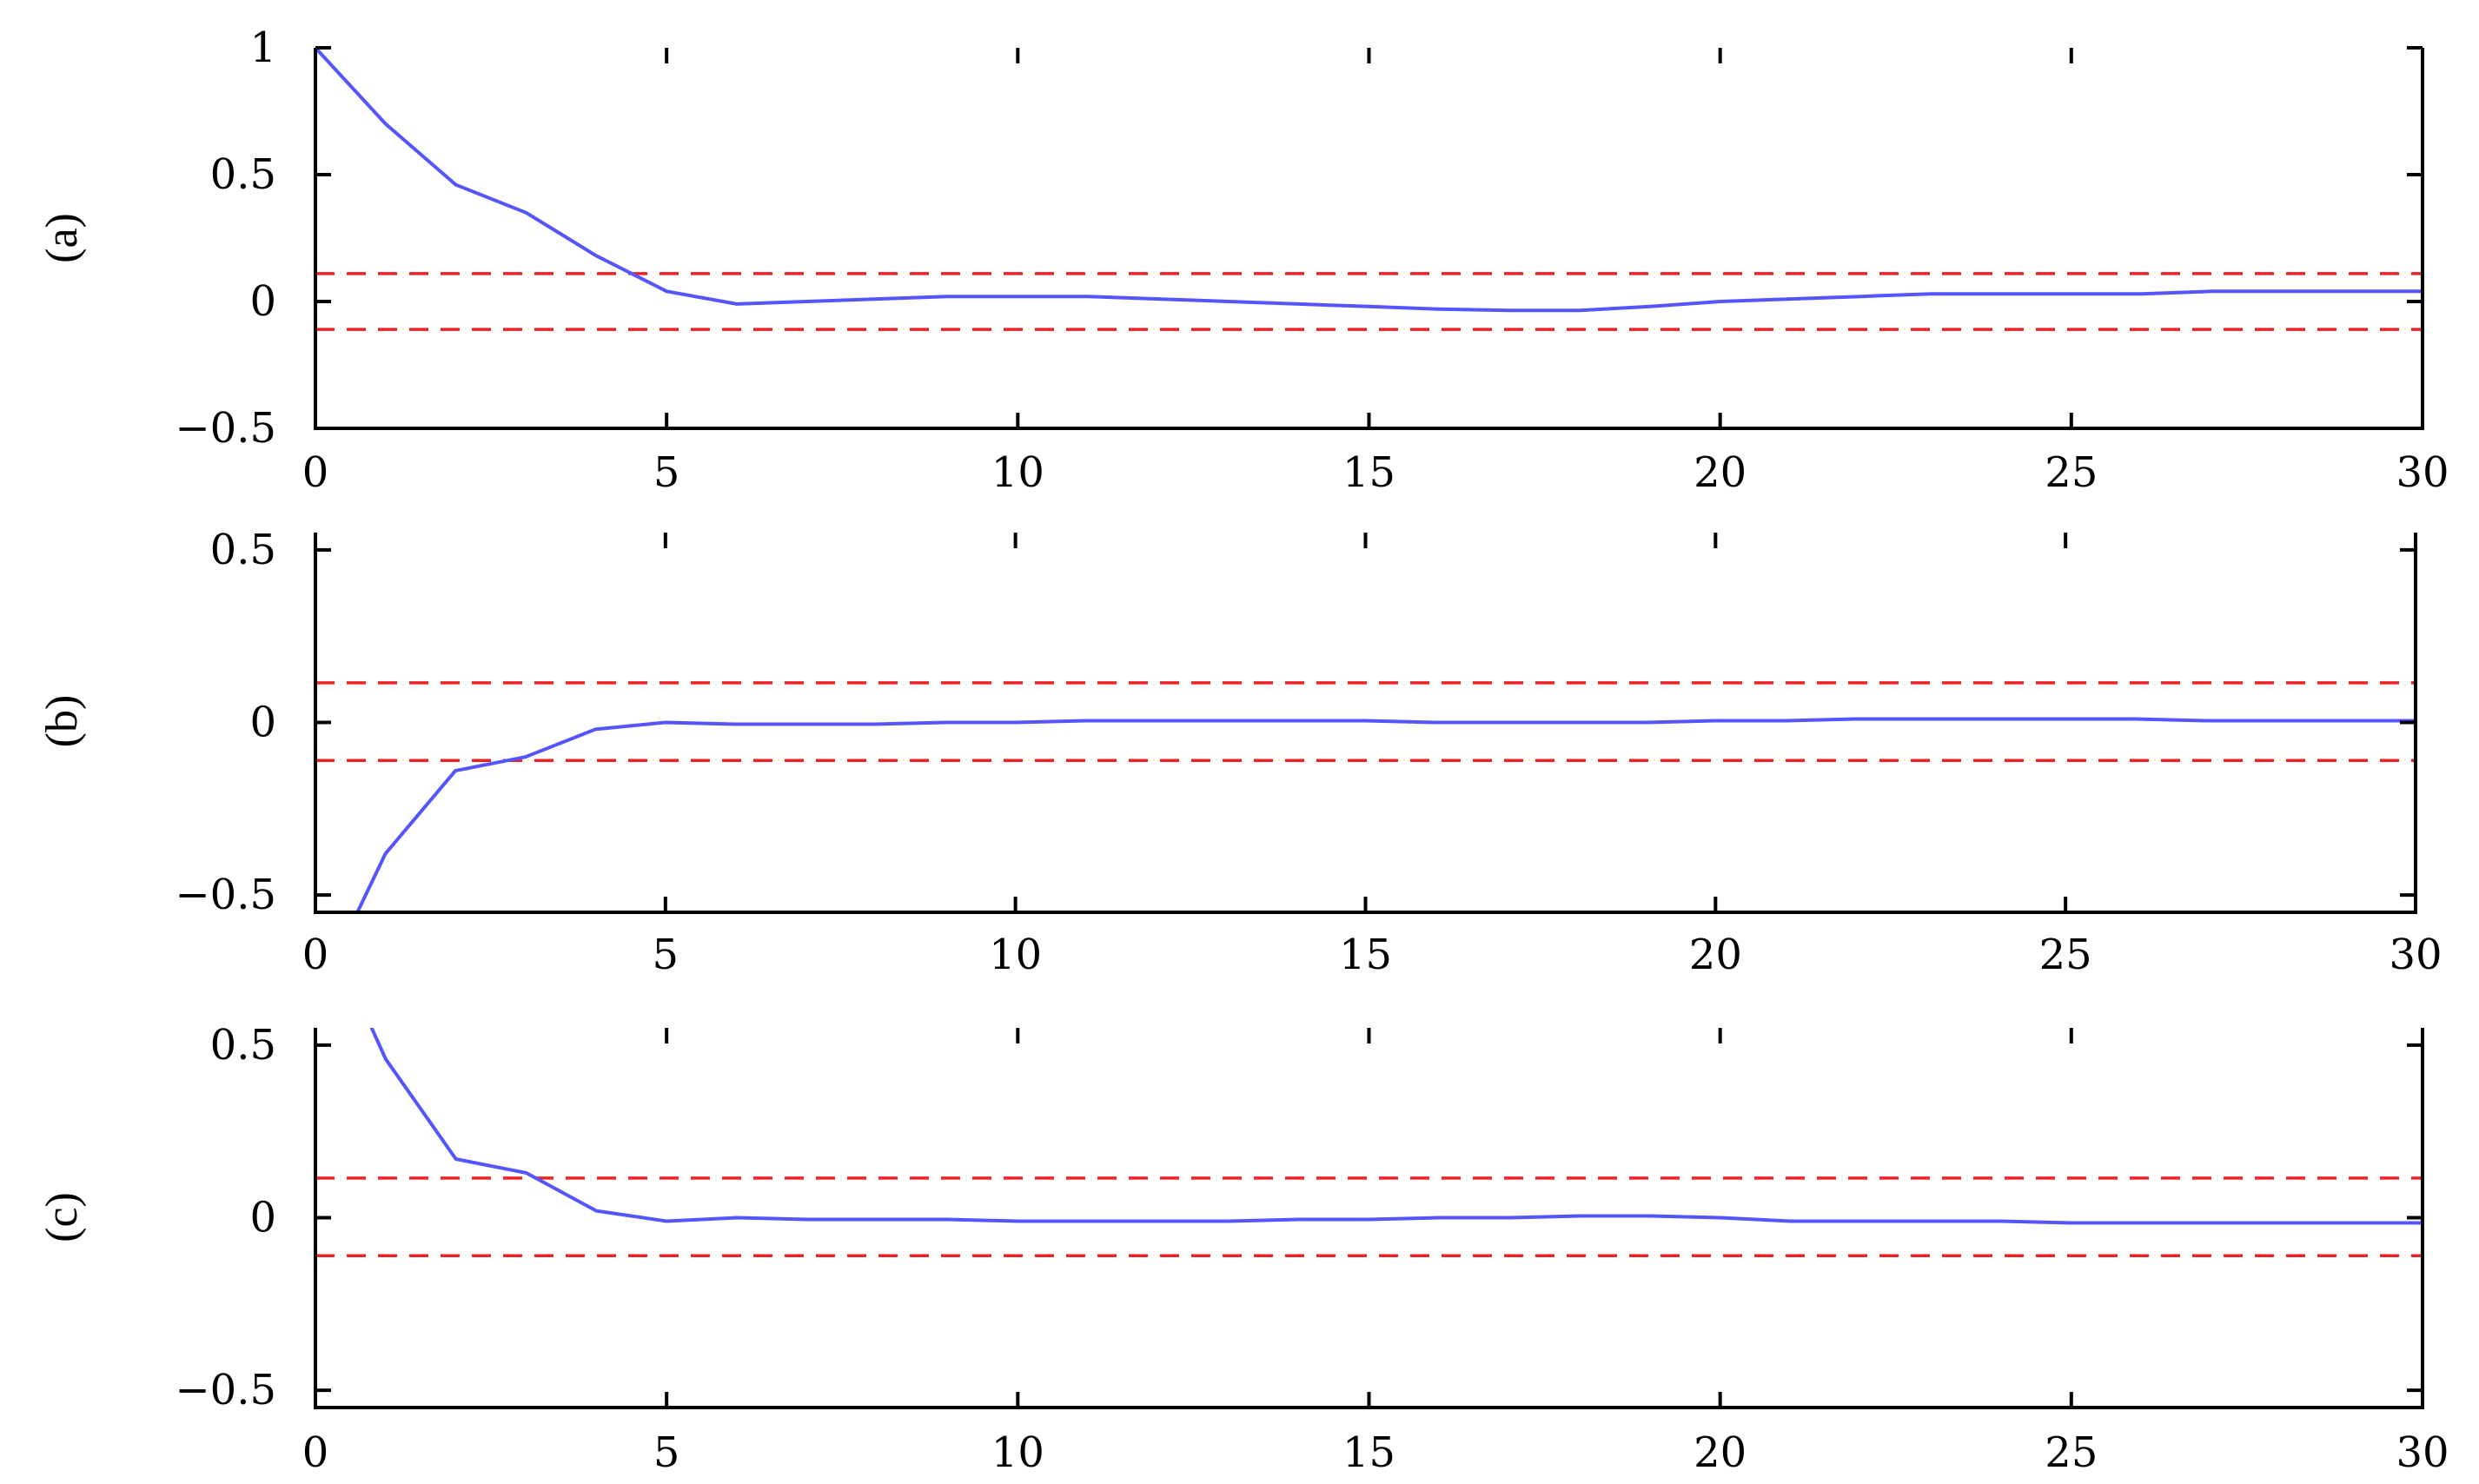 Image resolution: width=2479 pixels, height=1484 pixels. What do you see at coordinates (62, 238) in the screenshot?
I see `panel-label: (a)` at bounding box center [62, 238].